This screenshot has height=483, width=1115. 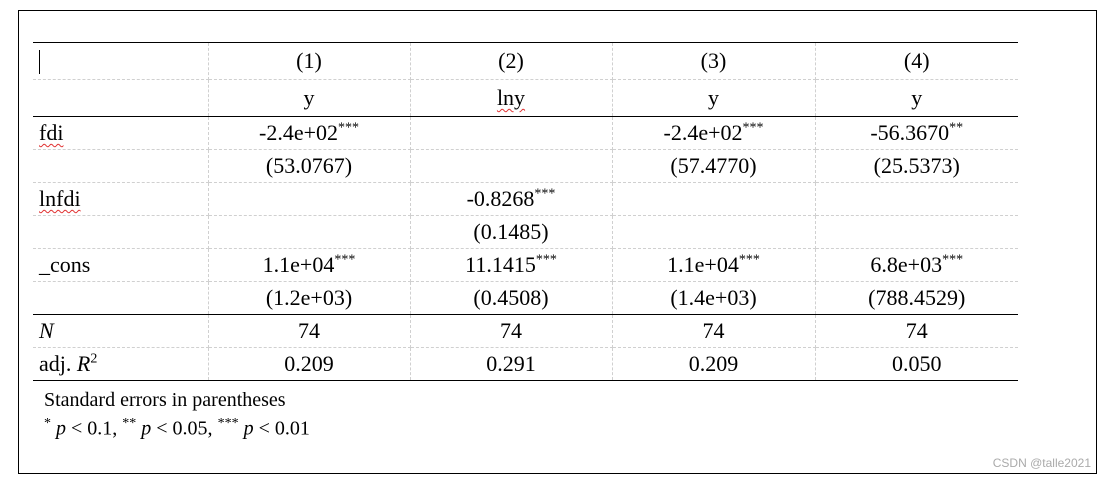 What do you see at coordinates (916, 364) in the screenshot?
I see `stat-value: 0.050` at bounding box center [916, 364].